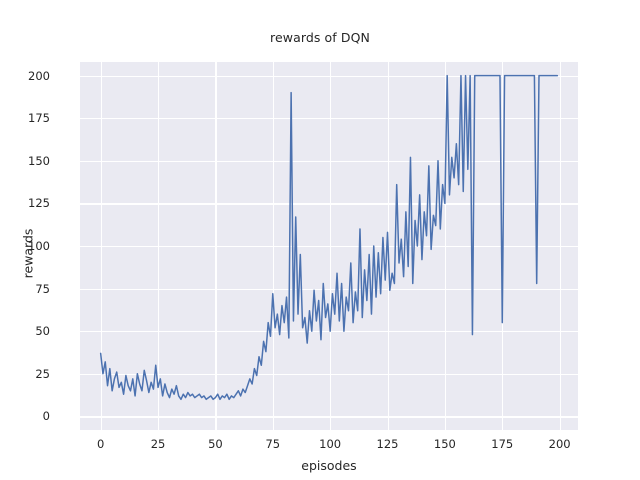 This screenshot has height=480, width=640. I want to click on x-tick-label: 150, so click(444, 444).